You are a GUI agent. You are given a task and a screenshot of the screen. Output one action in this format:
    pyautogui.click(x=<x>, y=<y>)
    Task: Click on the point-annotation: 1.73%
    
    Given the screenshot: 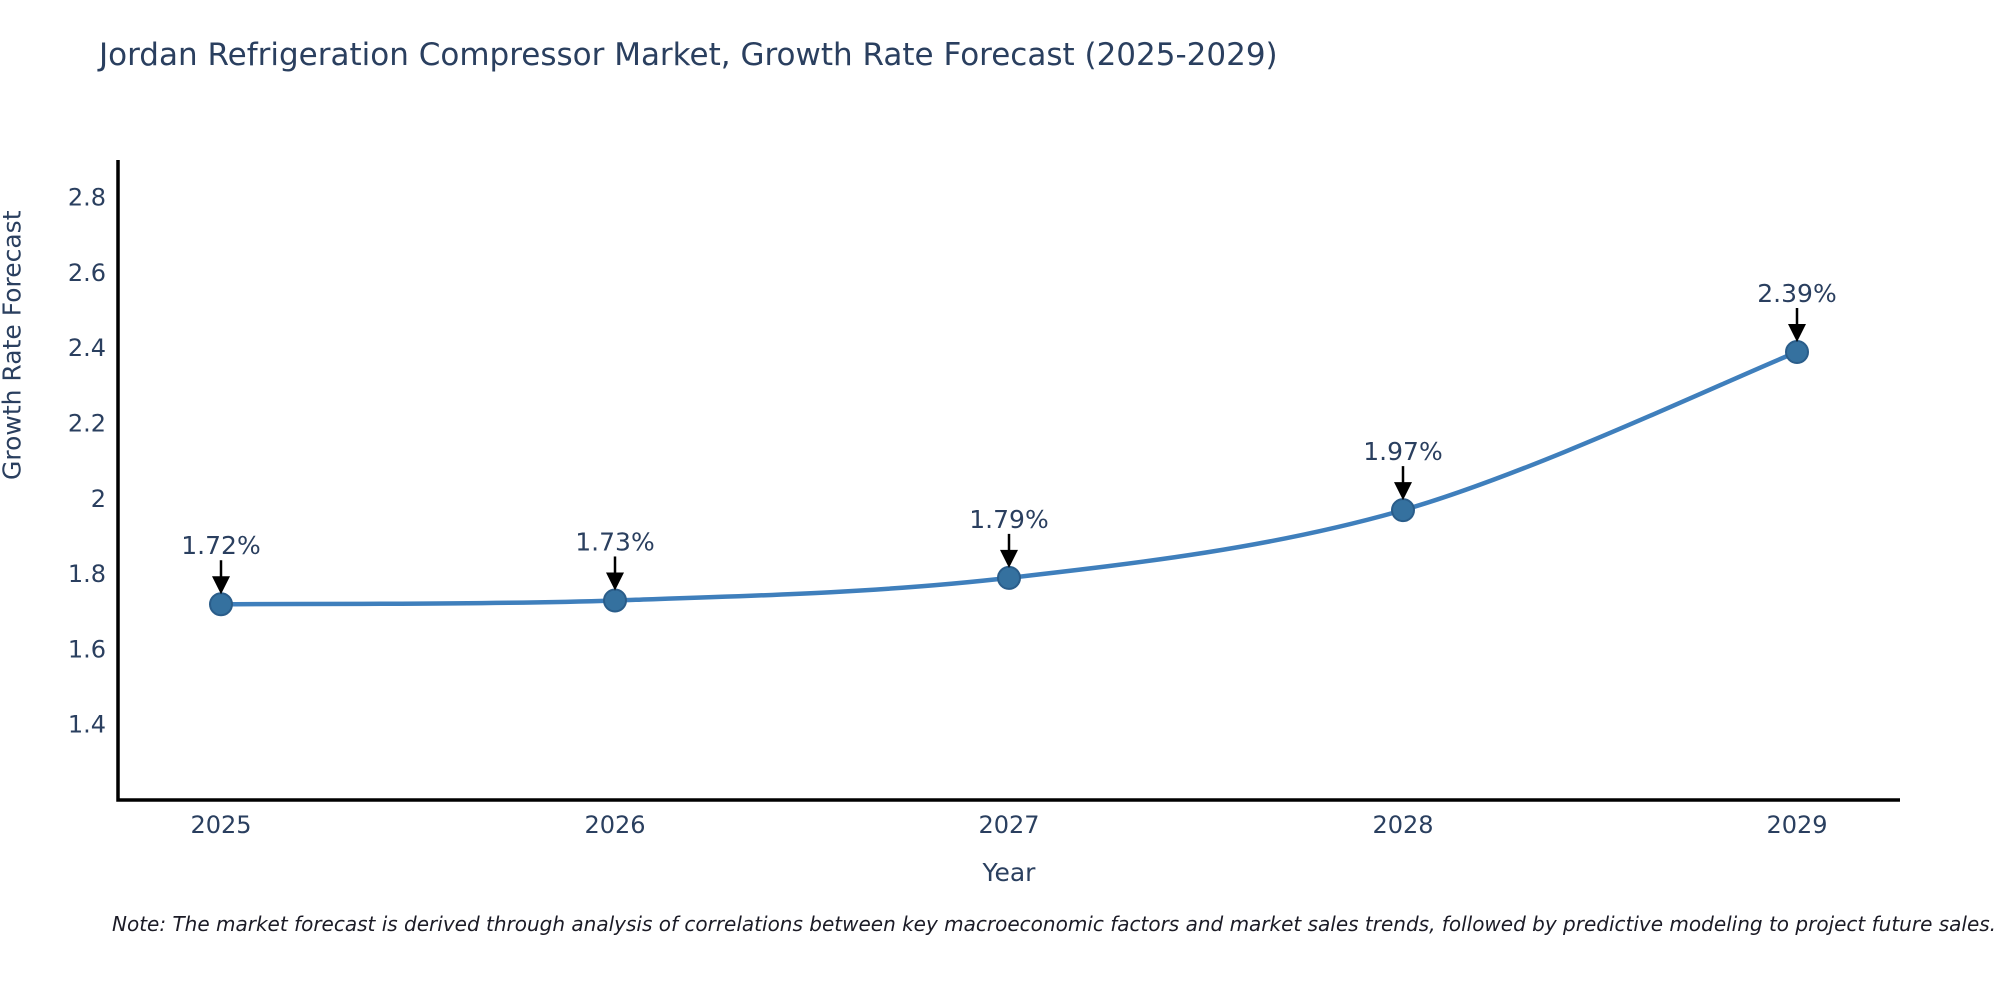 What is the action you would take?
    pyautogui.click(x=614, y=541)
    